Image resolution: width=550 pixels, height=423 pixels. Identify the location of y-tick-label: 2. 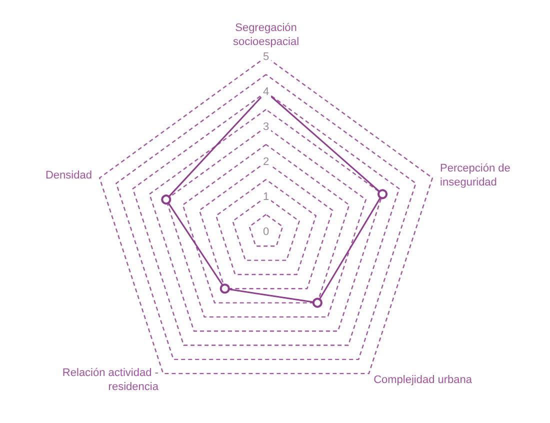
(266, 162).